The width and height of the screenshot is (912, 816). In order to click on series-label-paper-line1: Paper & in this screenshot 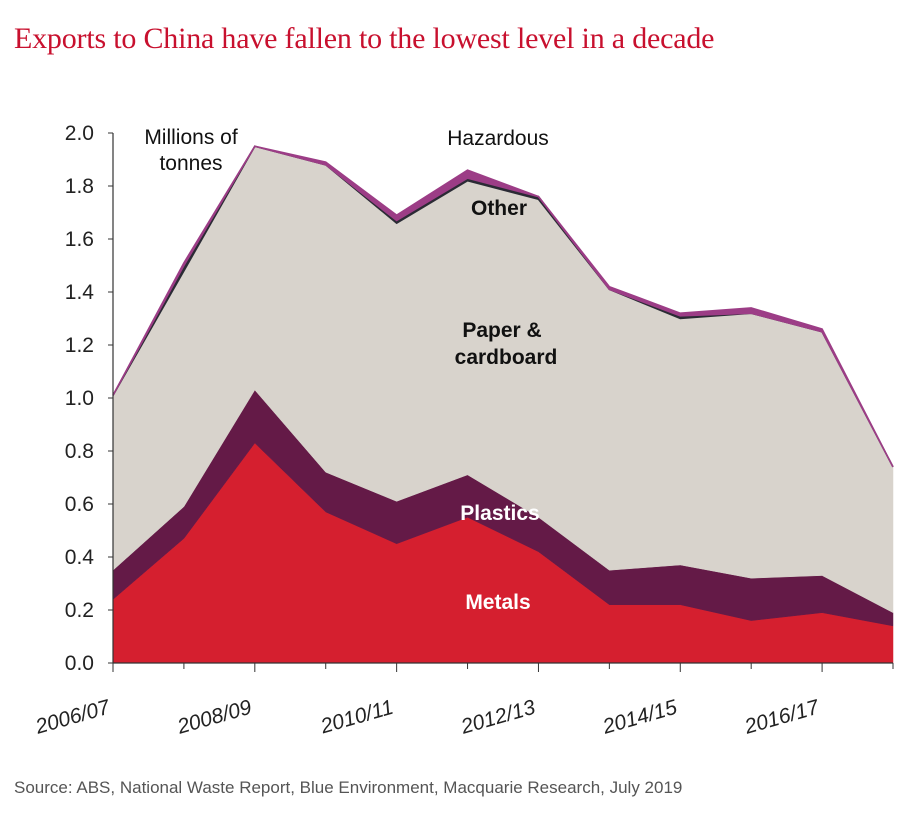, I will do `click(501, 330)`.